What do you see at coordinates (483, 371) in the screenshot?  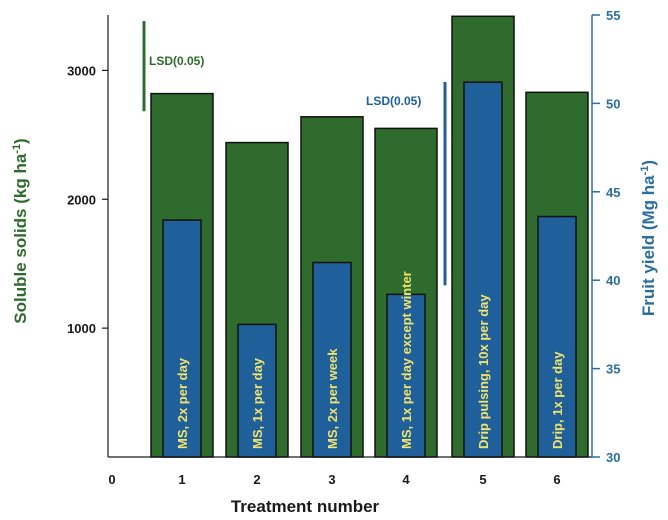 I see `treatment-label: Drip pulsing, 10x per day` at bounding box center [483, 371].